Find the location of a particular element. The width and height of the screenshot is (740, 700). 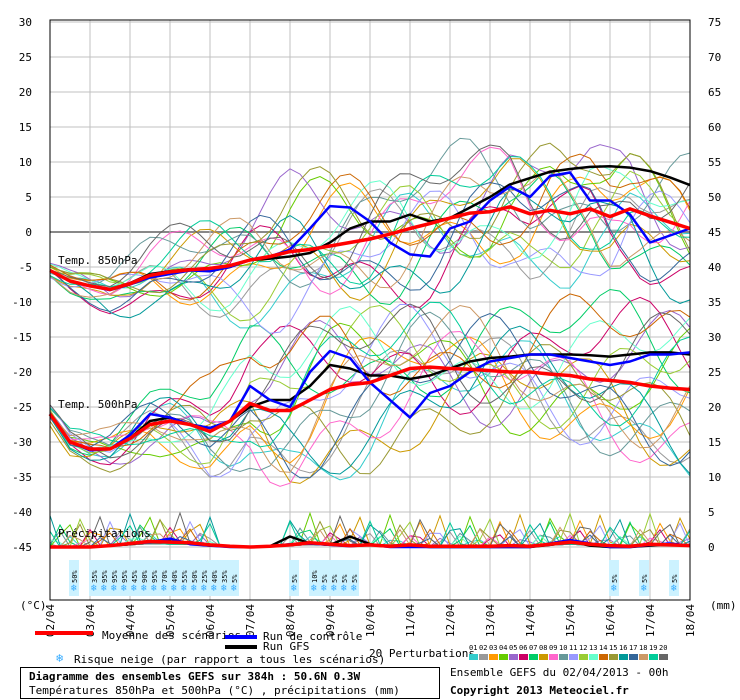

mean-legend-label: Moyenne des scénarios is located at coordinates (172, 635).